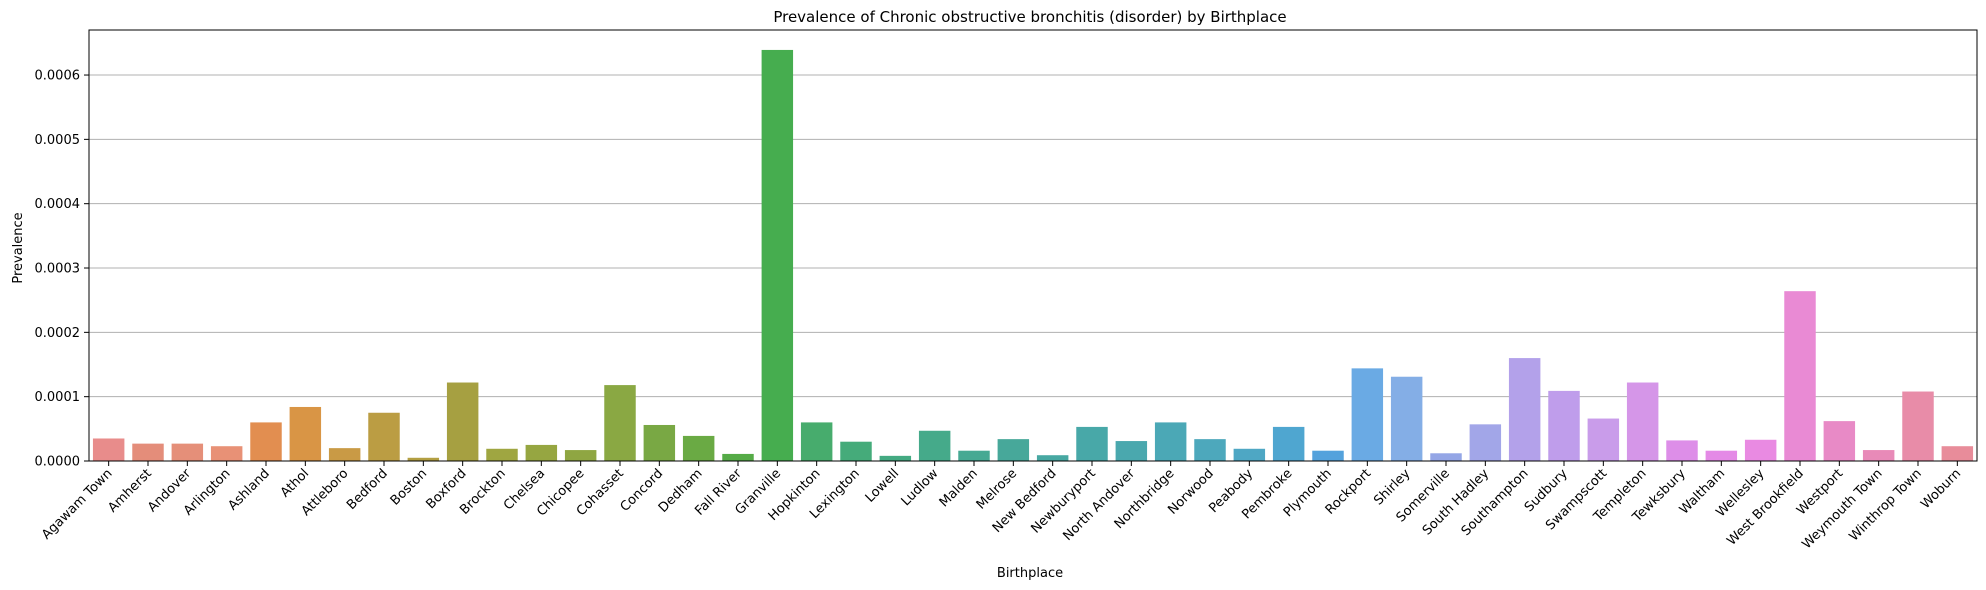 The height and width of the screenshot is (590, 1986). I want to click on x-tick-label: Agawam Town, so click(77, 504).